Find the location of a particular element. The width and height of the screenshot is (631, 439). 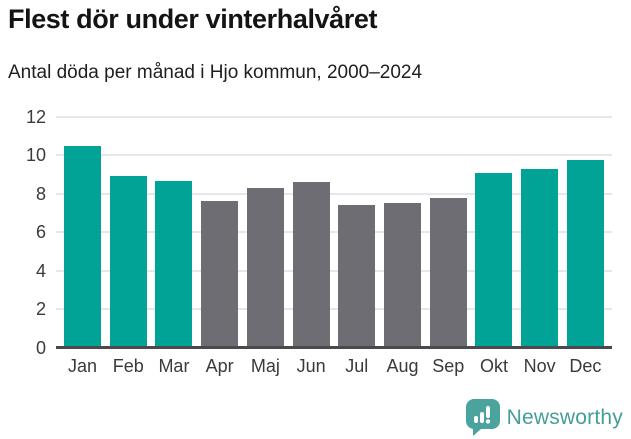

x-tick-label-maj: Maj is located at coordinates (265, 366).